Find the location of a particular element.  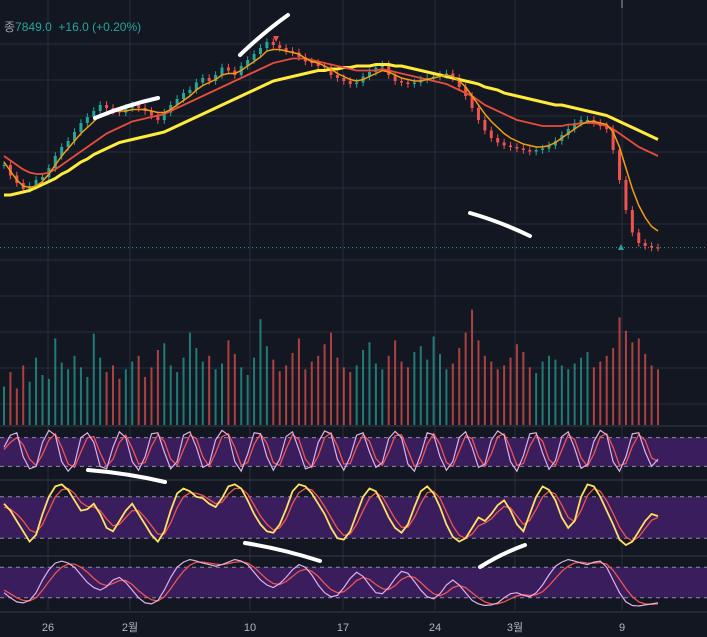

x-tick-5: 3월 is located at coordinates (515, 627).